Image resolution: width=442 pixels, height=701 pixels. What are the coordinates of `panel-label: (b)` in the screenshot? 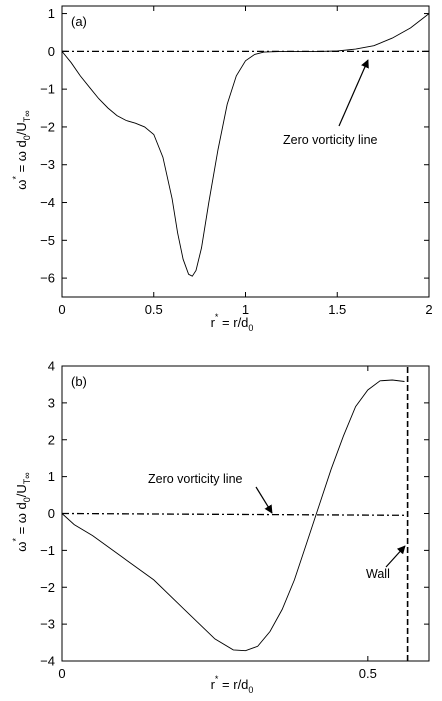 It's located at (79, 381).